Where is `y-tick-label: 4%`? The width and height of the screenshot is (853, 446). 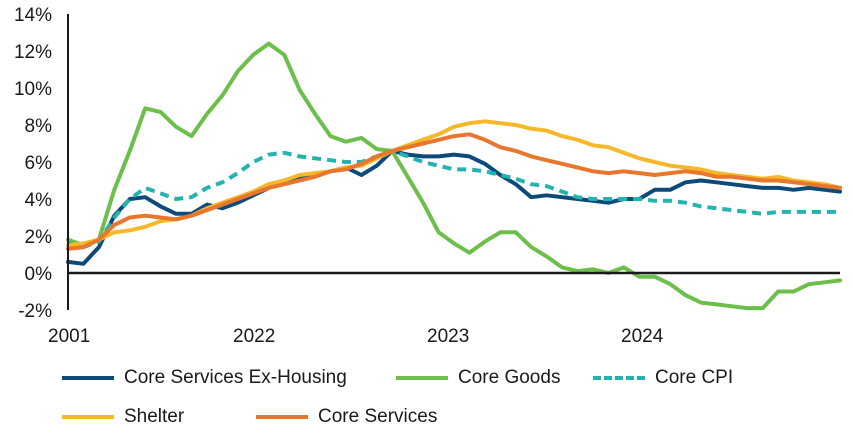 y-tick-label: 4% is located at coordinates (39, 200).